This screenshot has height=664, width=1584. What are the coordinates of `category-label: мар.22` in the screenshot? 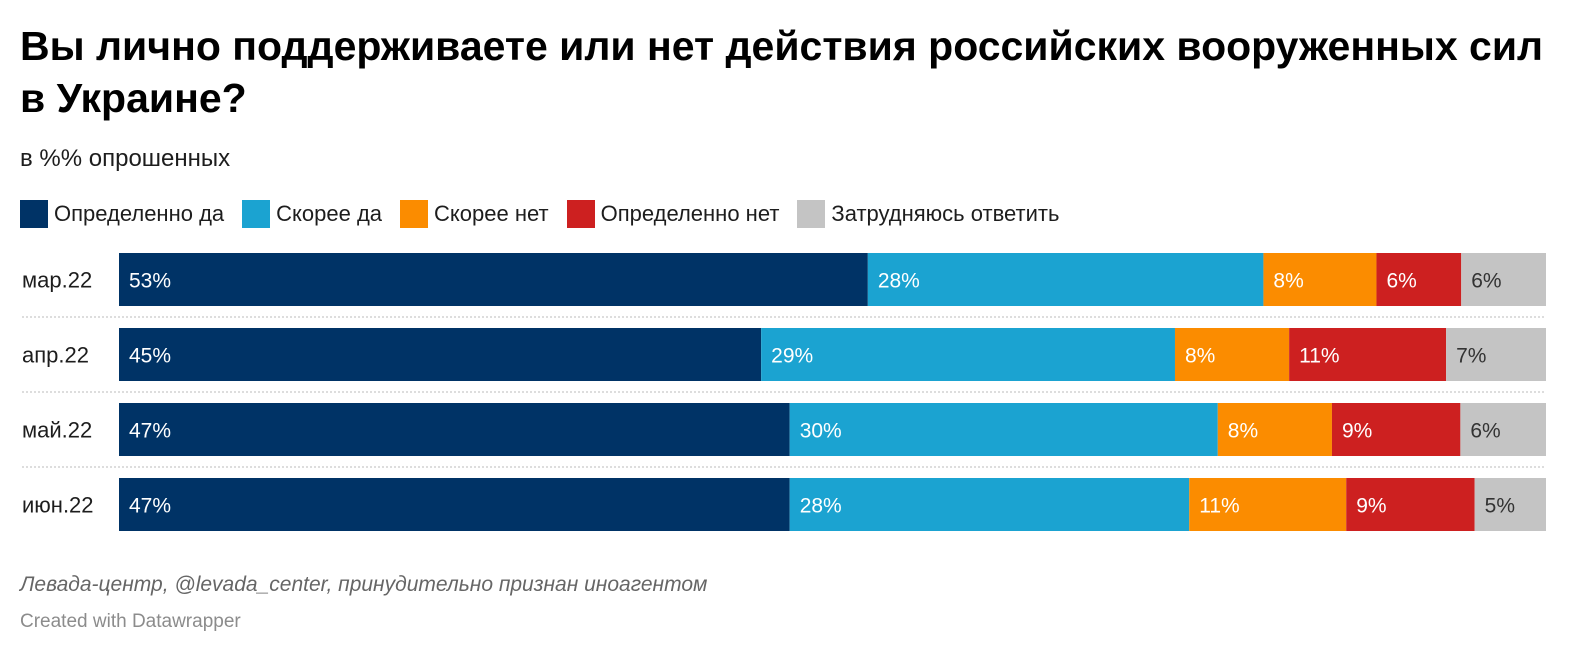 It's located at (57, 280).